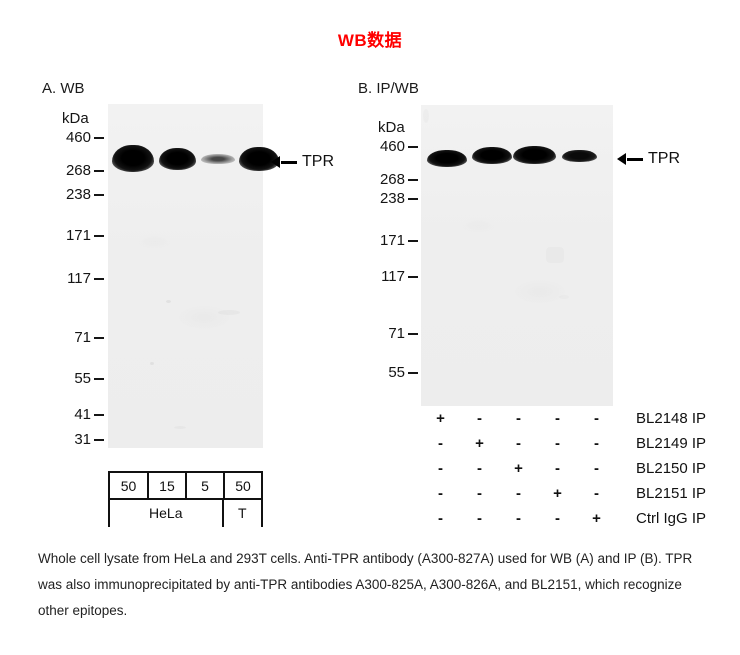 This screenshot has height=655, width=740. Describe the element at coordinates (388, 146) in the screenshot. I see `panel-b-marker-460: 460` at that location.